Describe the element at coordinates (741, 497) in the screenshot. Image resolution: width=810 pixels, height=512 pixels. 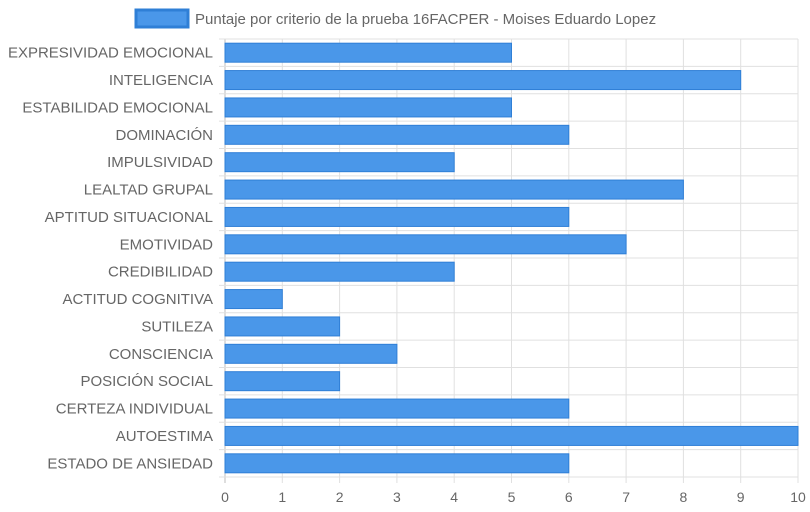
I see `x-tick-label: 9` at that location.